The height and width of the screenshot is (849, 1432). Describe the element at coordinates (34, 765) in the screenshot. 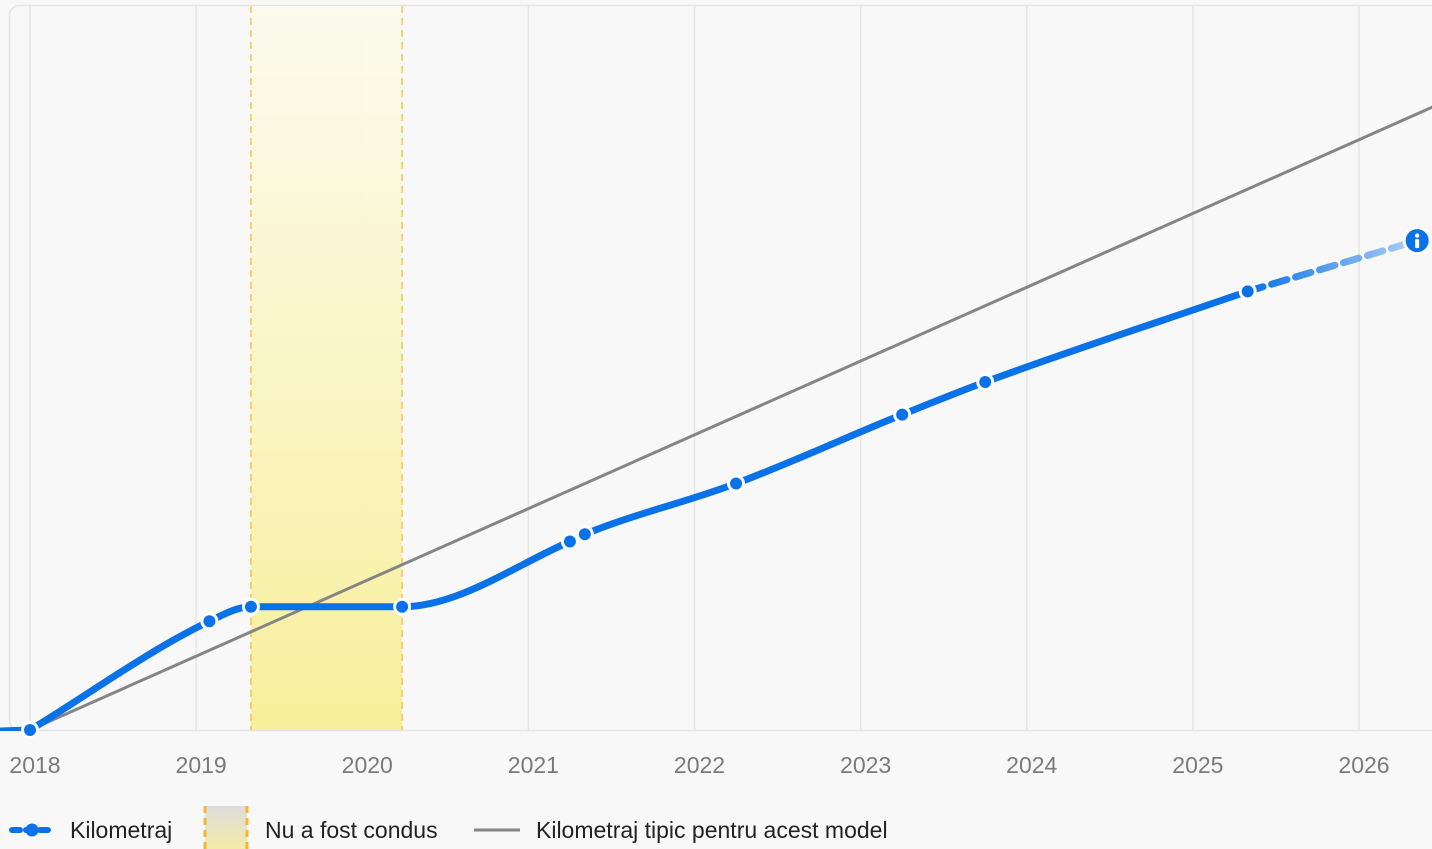

I see `x-tick-label: 2018` at that location.